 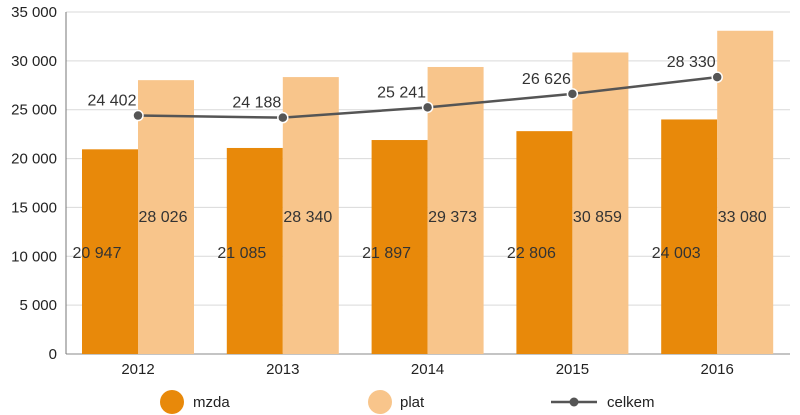 I want to click on y-tick-label: 0, so click(x=53, y=354).